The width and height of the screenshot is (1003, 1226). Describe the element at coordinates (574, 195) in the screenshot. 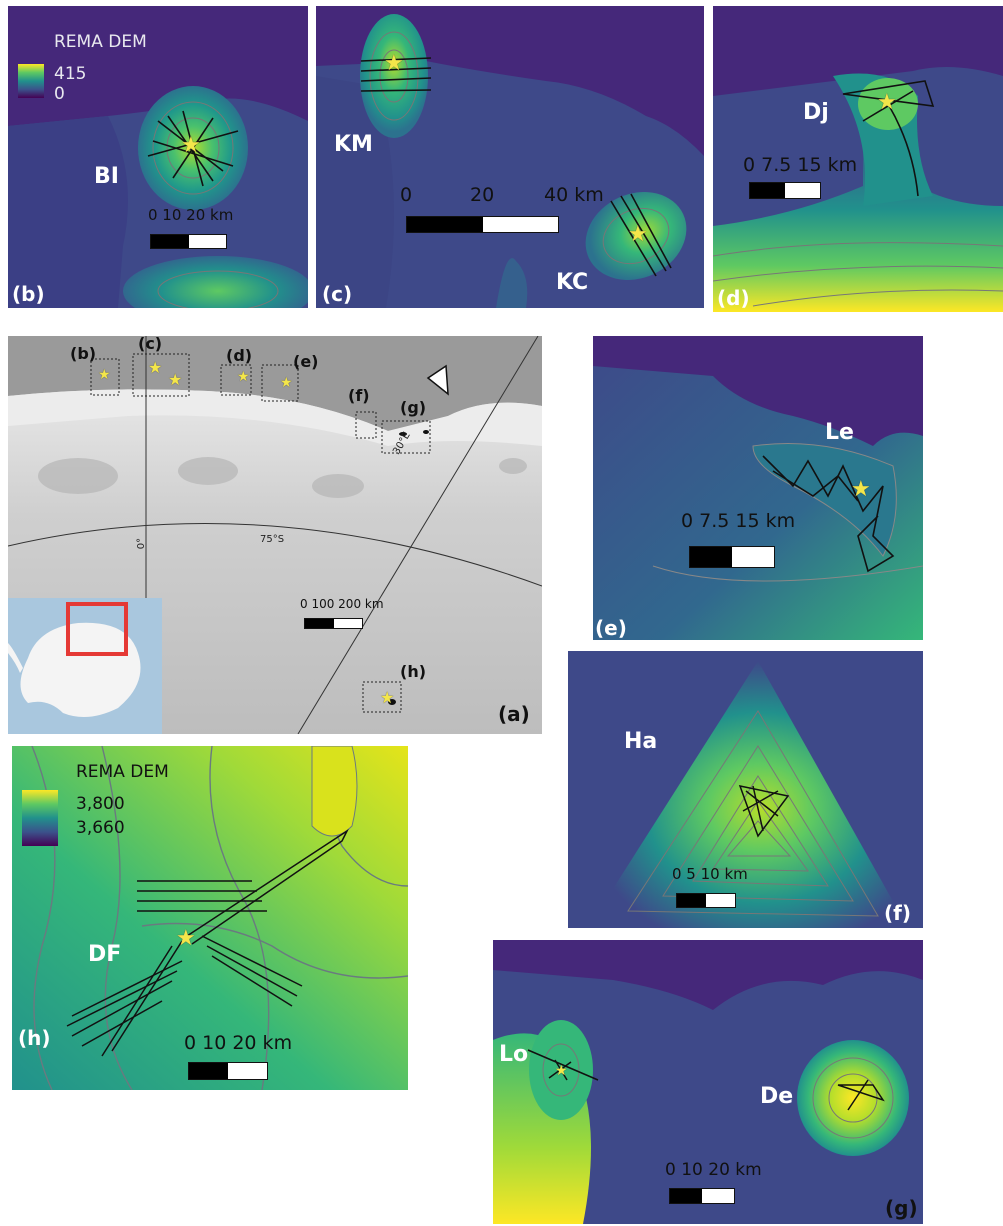

I see `scale-bar-40: 40 km` at that location.